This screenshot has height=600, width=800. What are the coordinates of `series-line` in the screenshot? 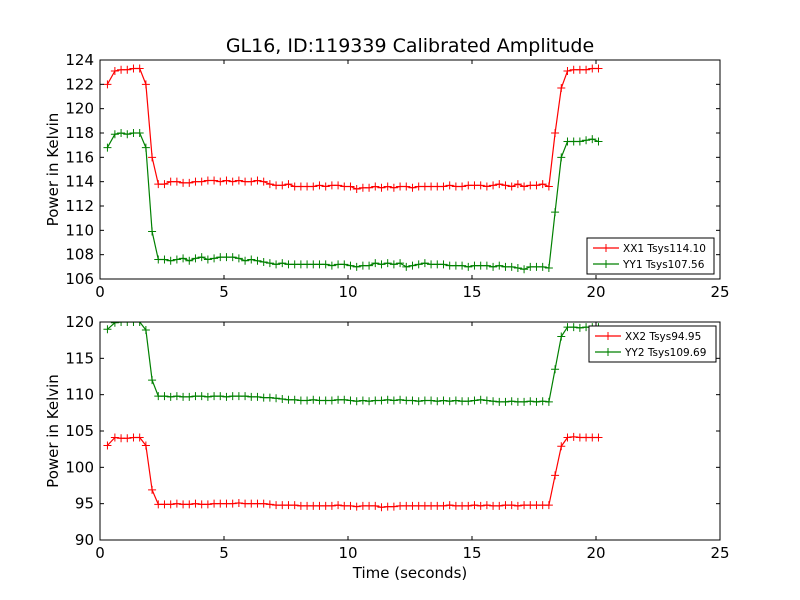 It's located at (352, 472).